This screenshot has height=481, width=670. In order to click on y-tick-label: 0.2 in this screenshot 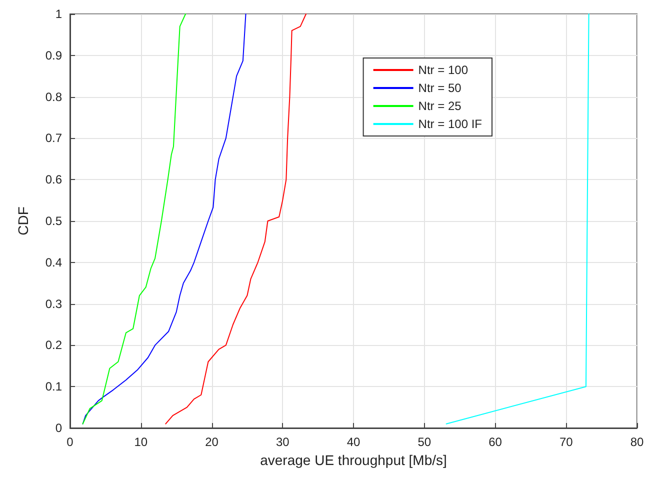, I will do `click(53, 345)`.